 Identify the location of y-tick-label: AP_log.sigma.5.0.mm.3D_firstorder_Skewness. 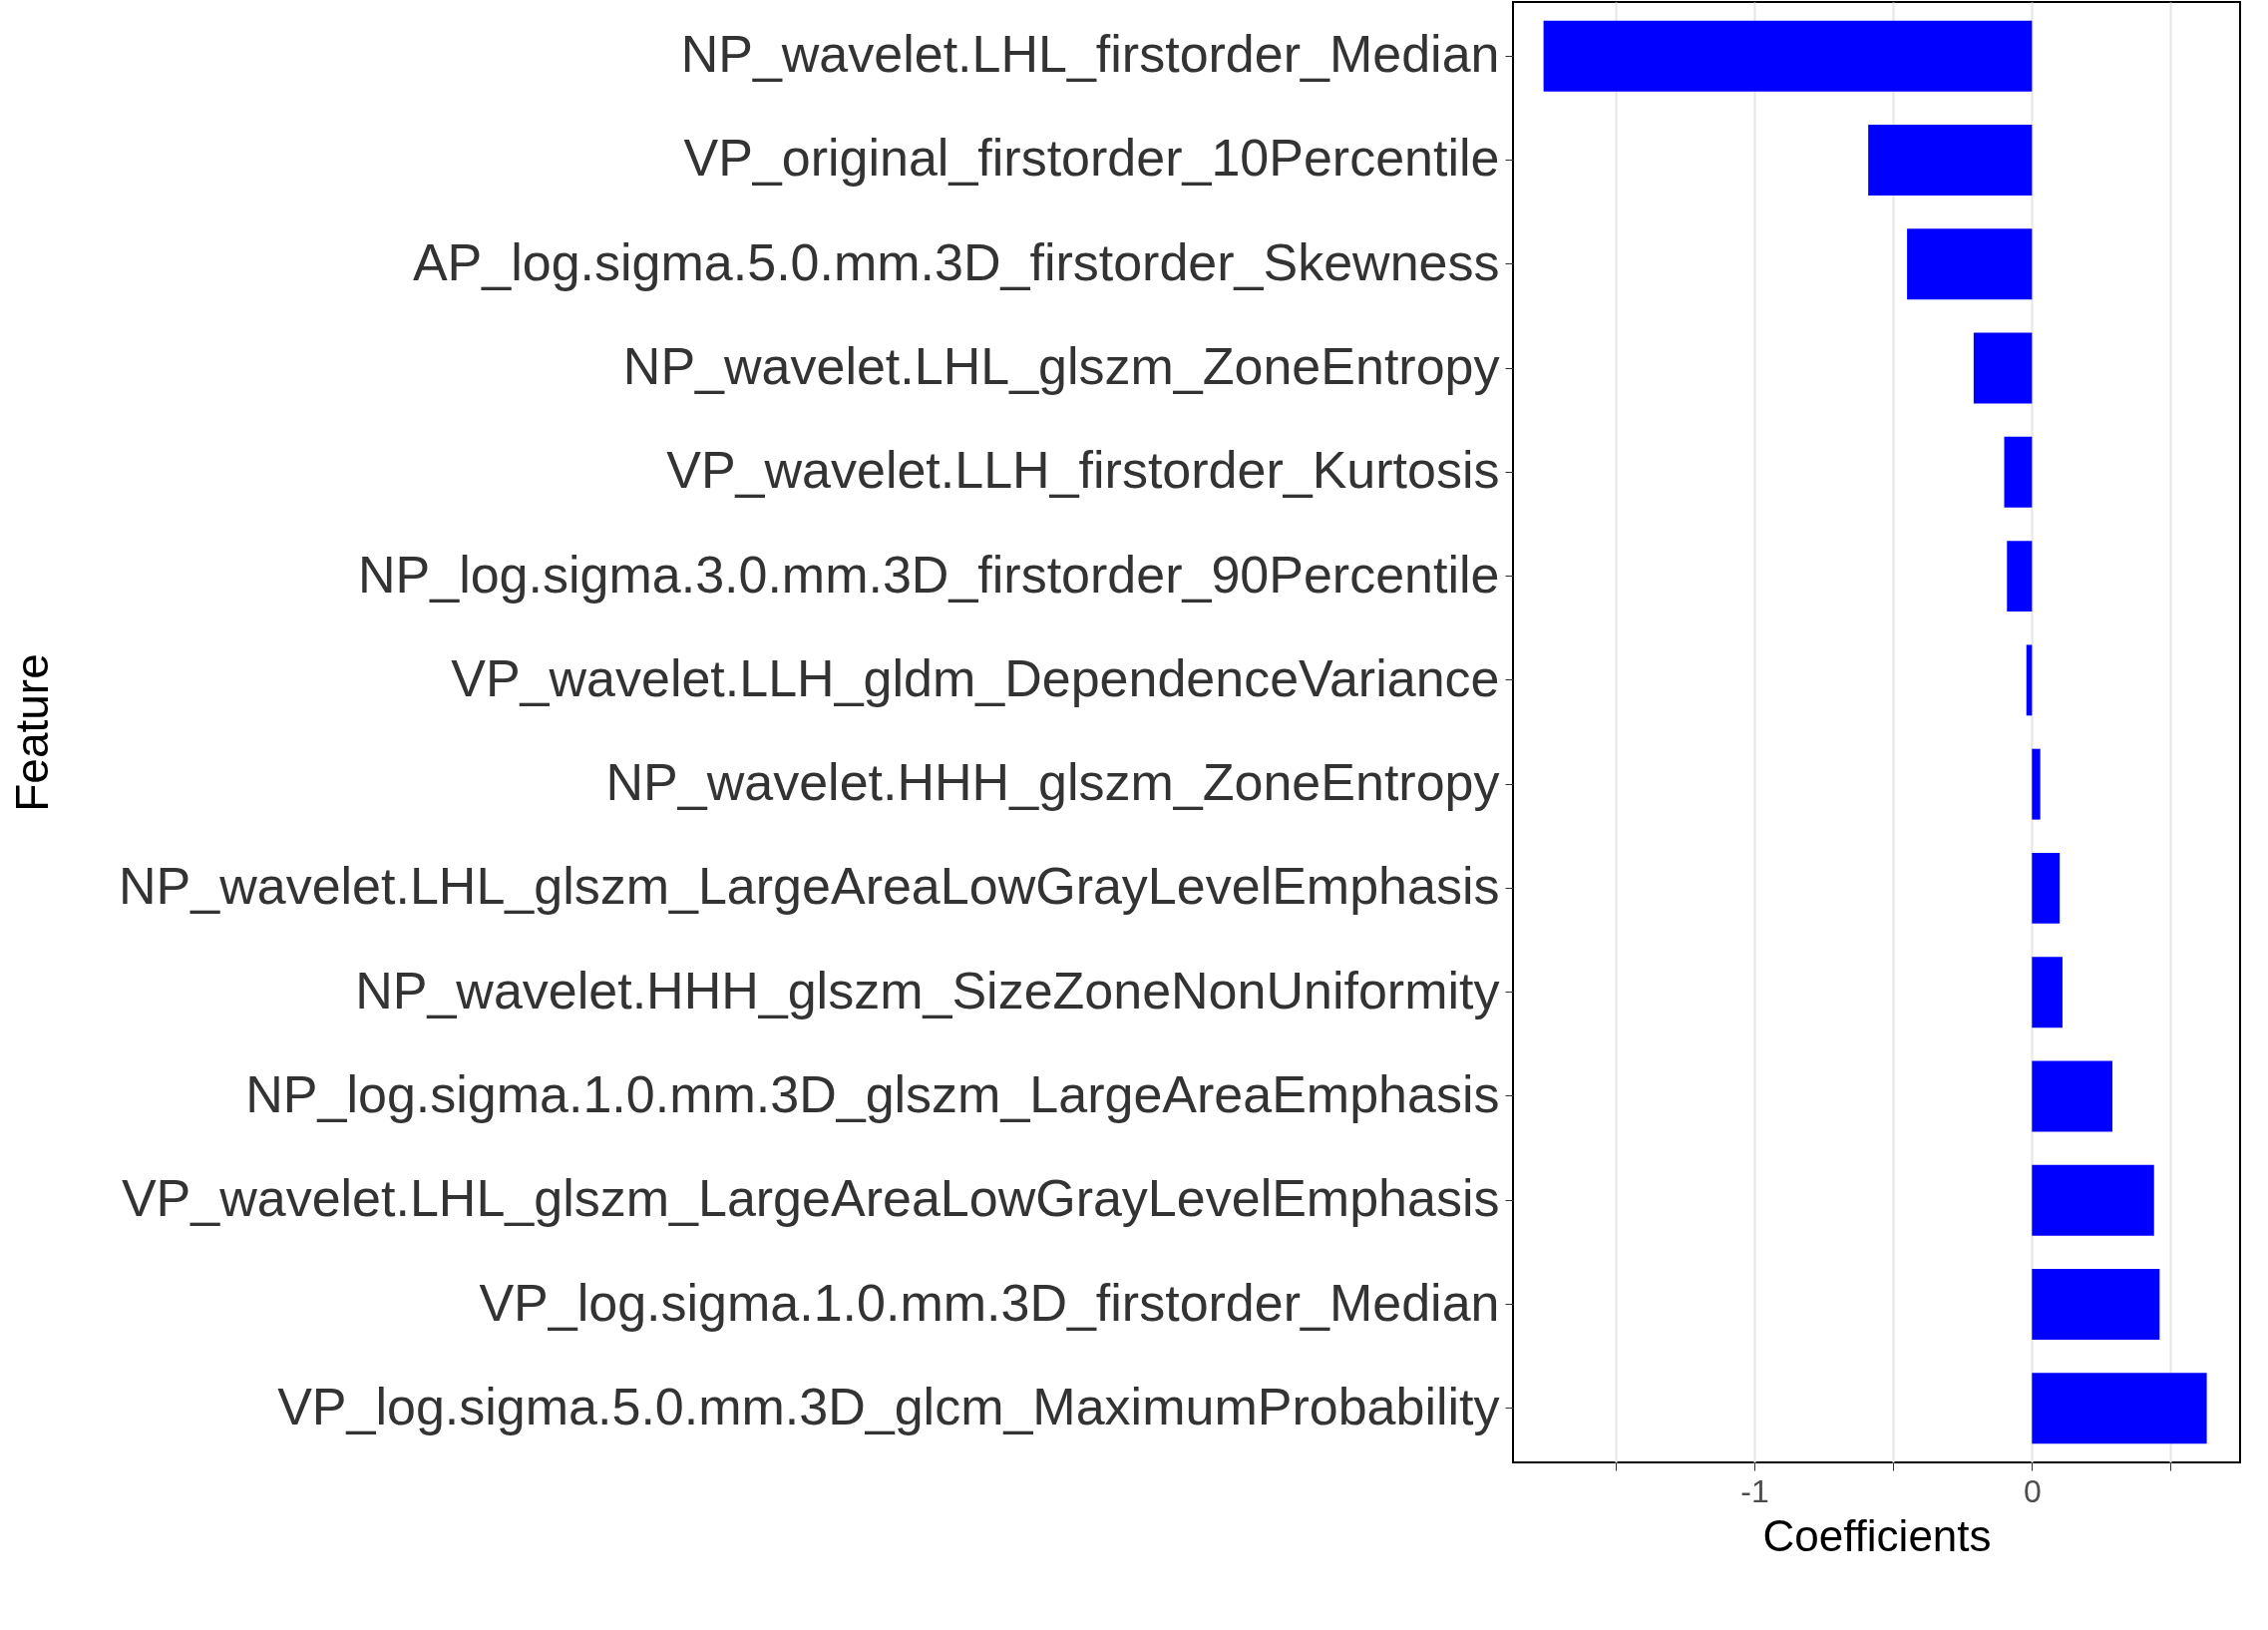
(956, 261).